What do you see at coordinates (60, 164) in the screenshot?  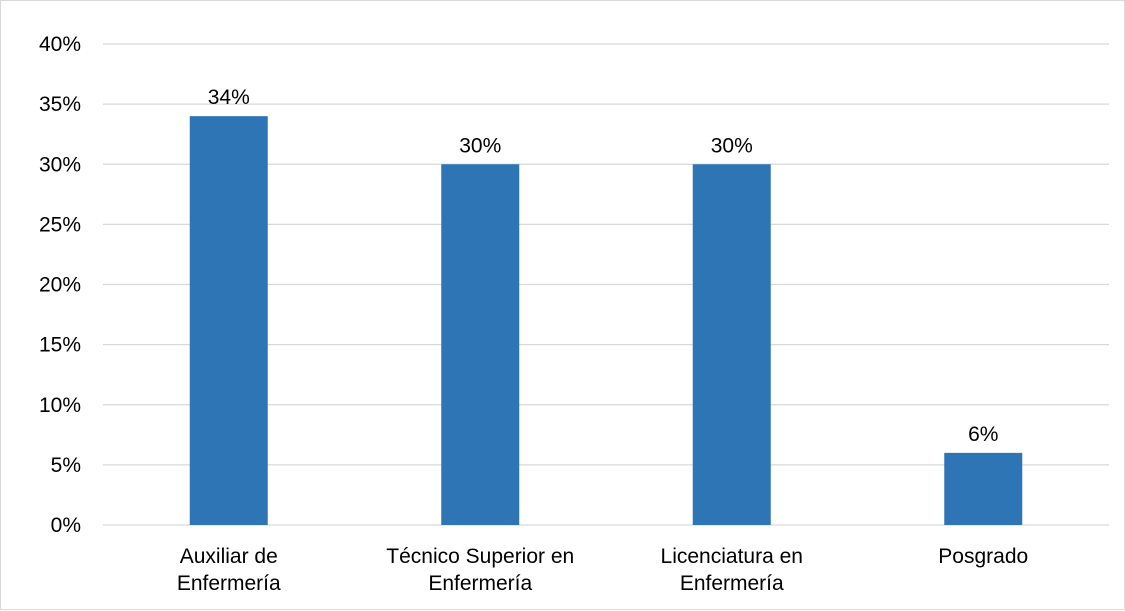 I see `y-tick-label: 30%` at bounding box center [60, 164].